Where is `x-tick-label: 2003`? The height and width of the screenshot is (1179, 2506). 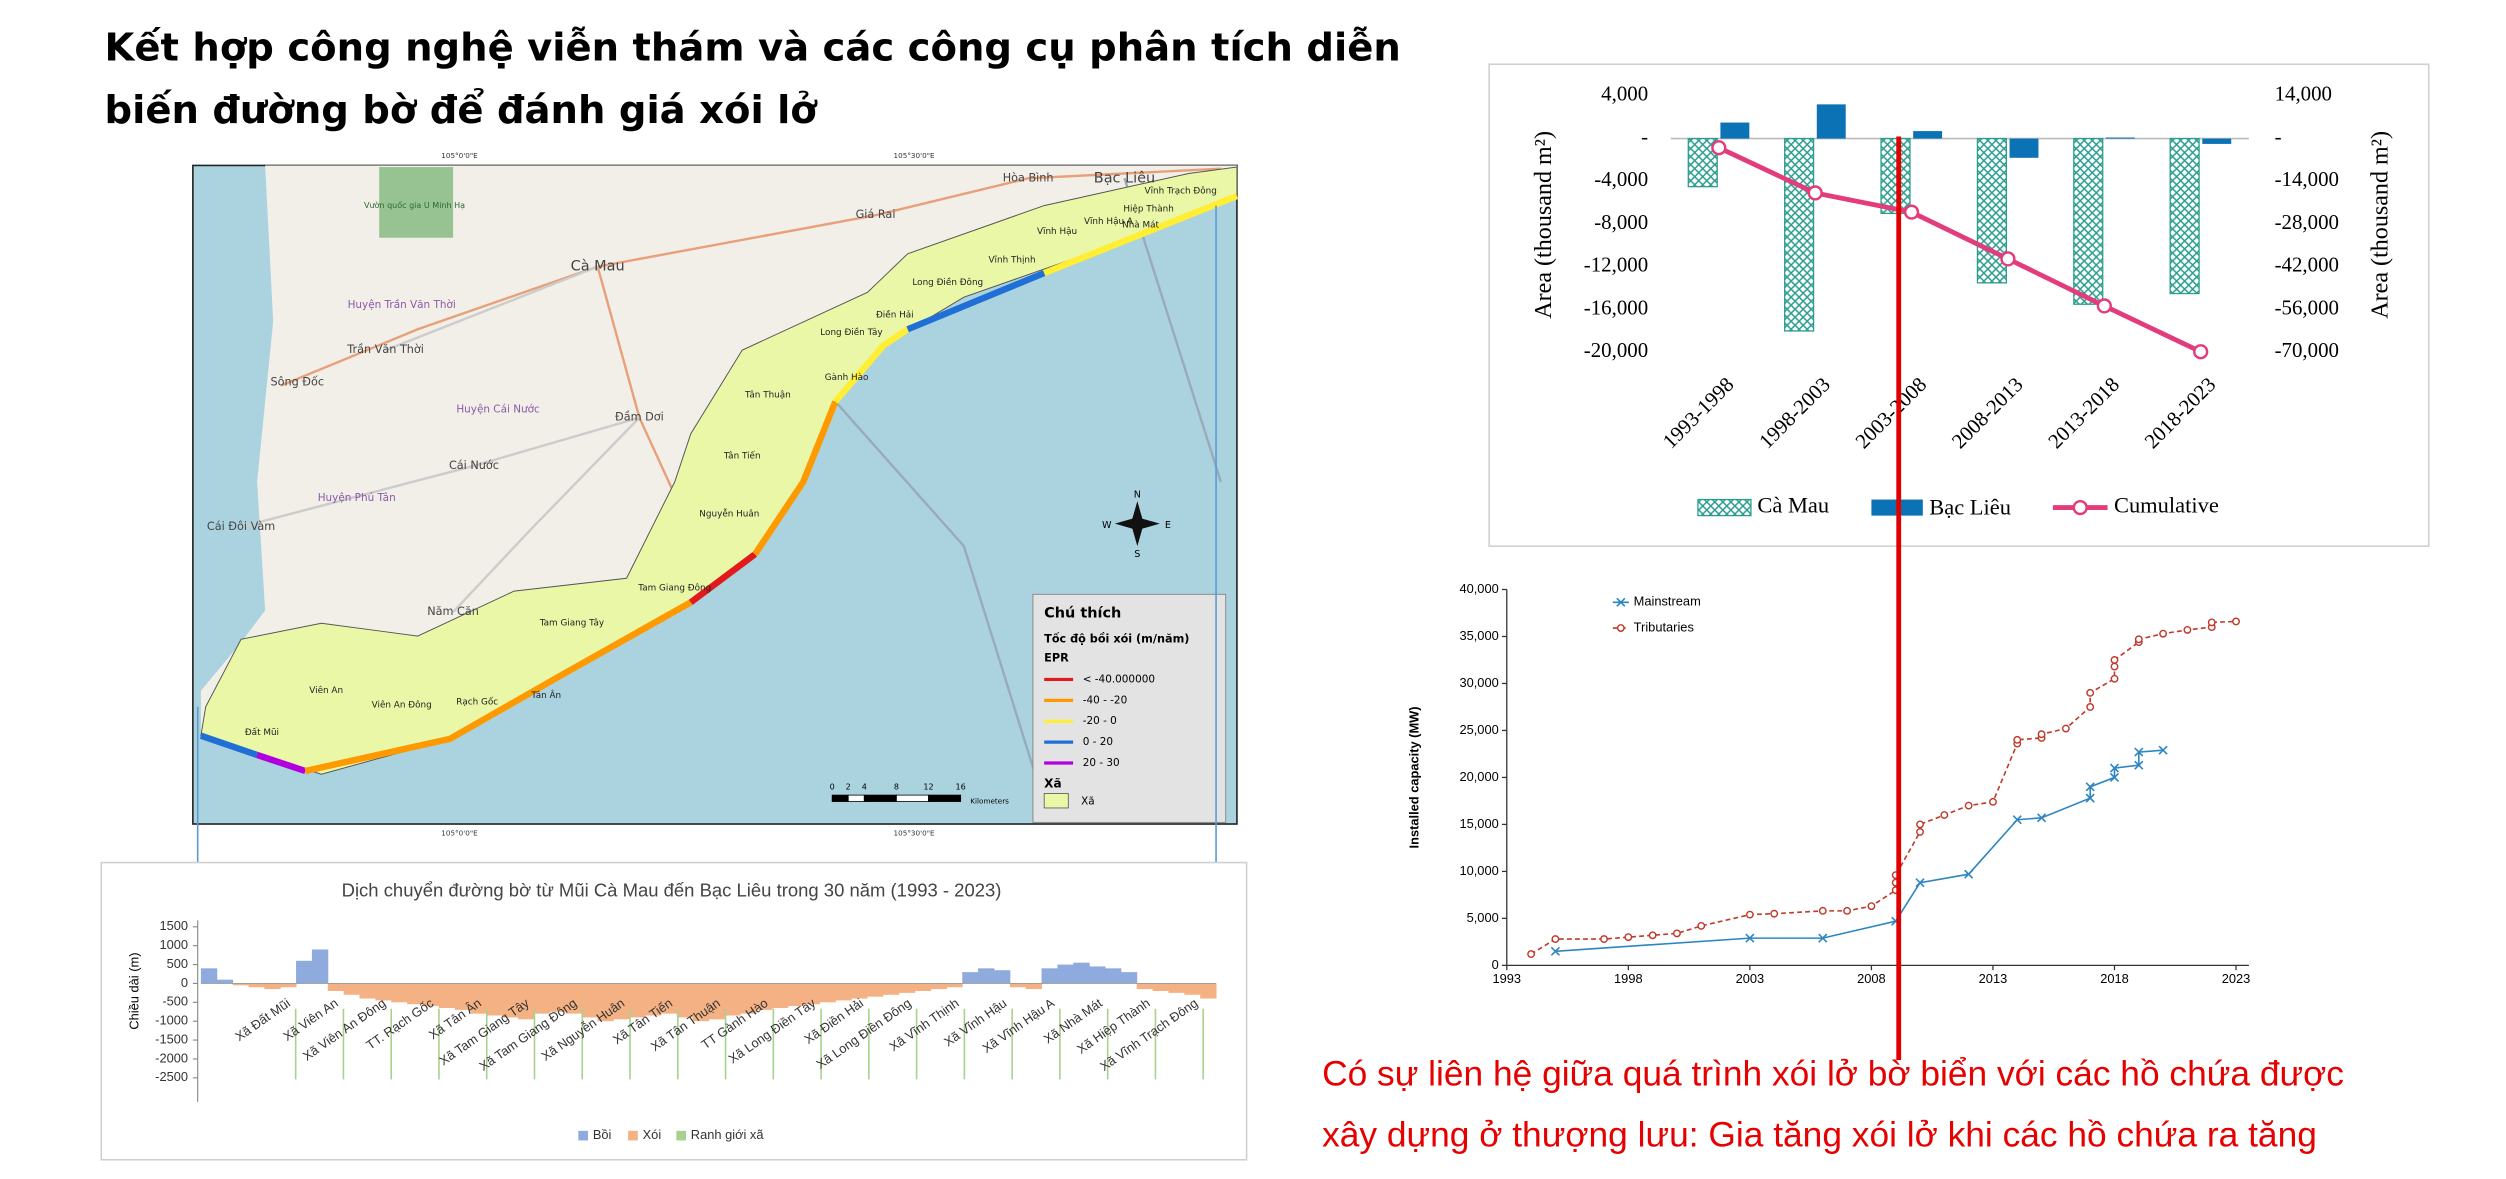 x-tick-label: 2003 is located at coordinates (1750, 978).